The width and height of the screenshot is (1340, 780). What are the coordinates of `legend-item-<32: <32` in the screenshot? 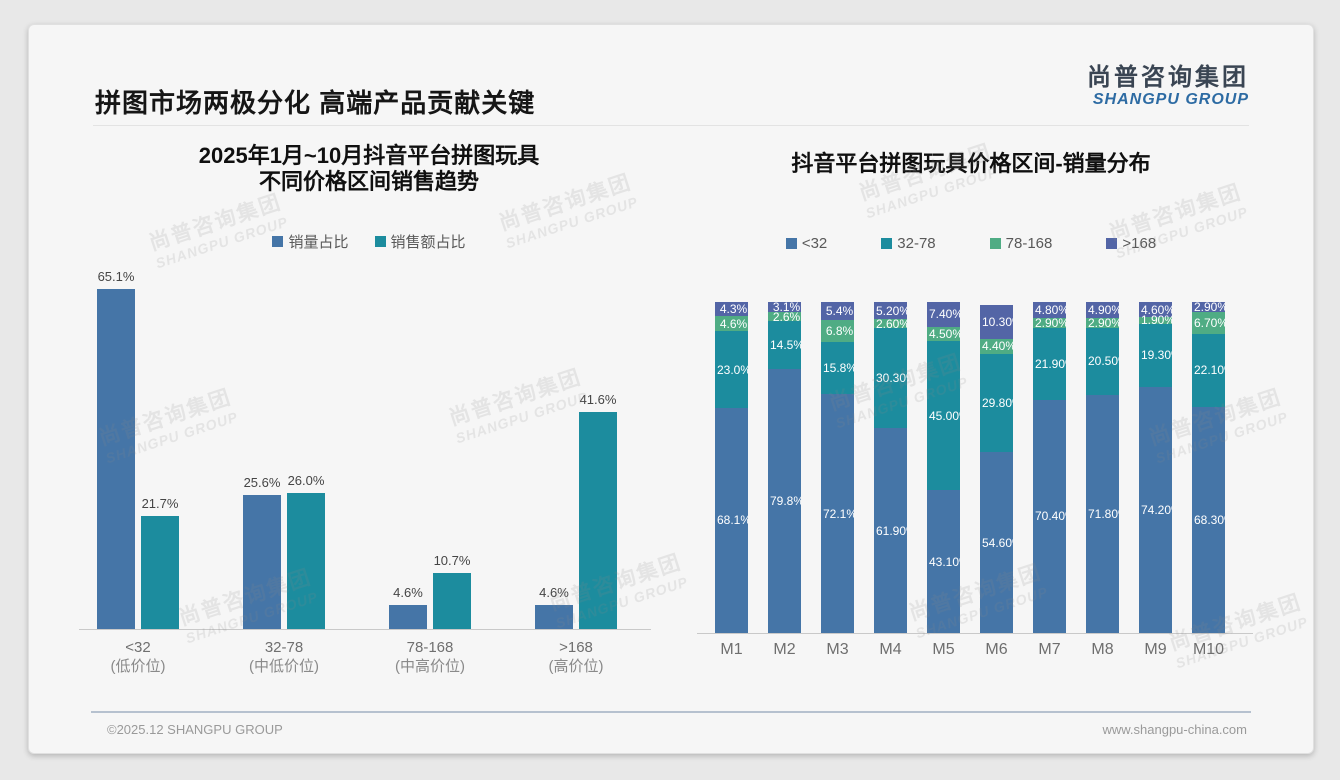 It's located at (806, 243).